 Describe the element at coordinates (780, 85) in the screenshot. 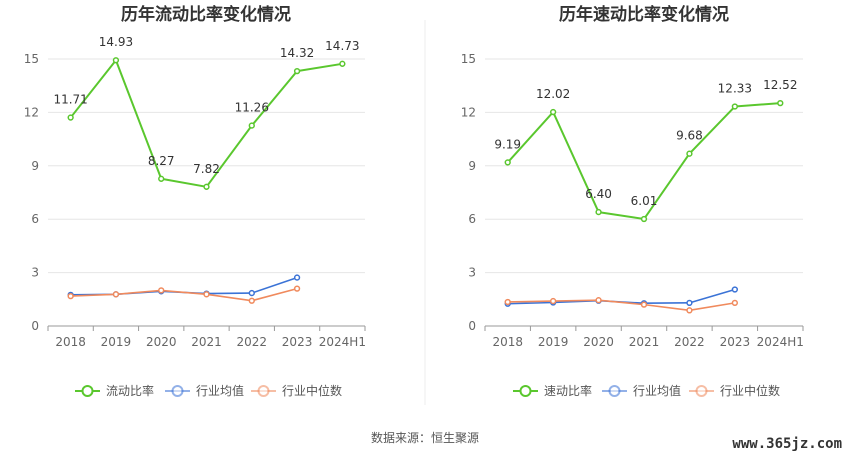

I see `data-label: 12.52` at that location.